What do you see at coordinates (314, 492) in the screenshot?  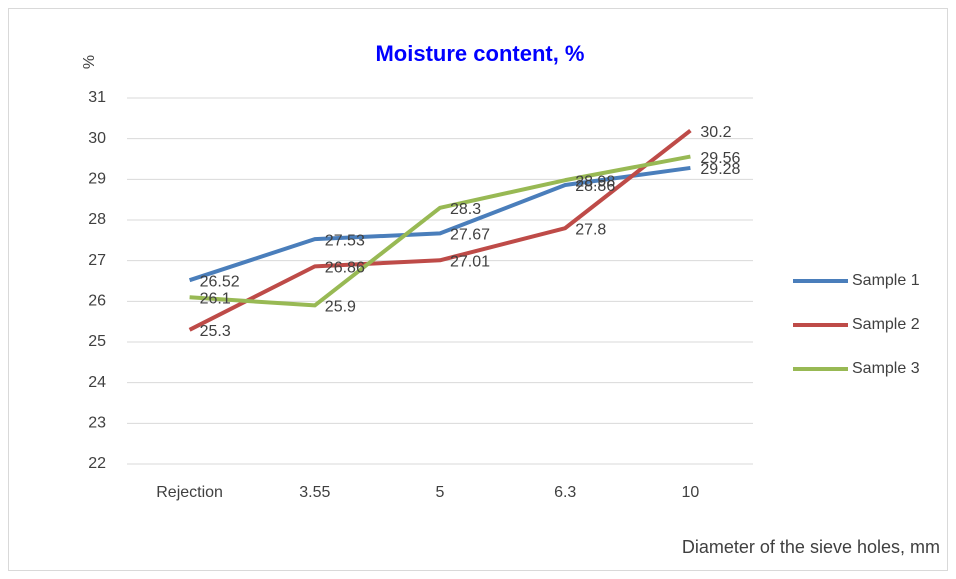 I see `x-tick-label: 3.55` at bounding box center [314, 492].